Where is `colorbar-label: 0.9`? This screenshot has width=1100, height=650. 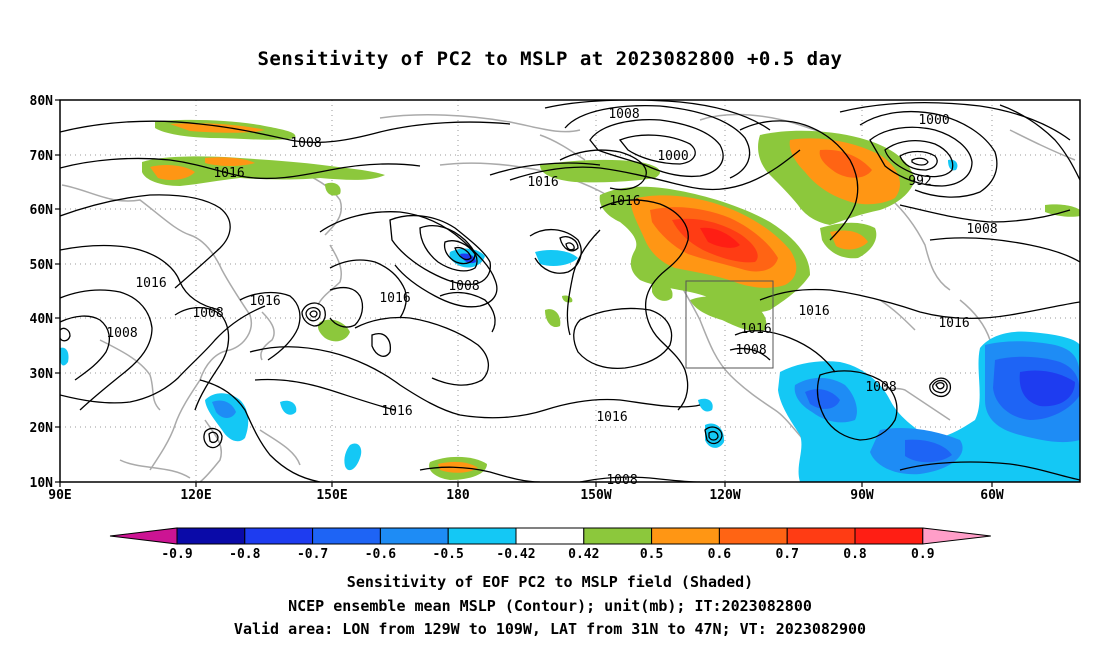
colorbar-label: 0.9 is located at coordinates (922, 554).